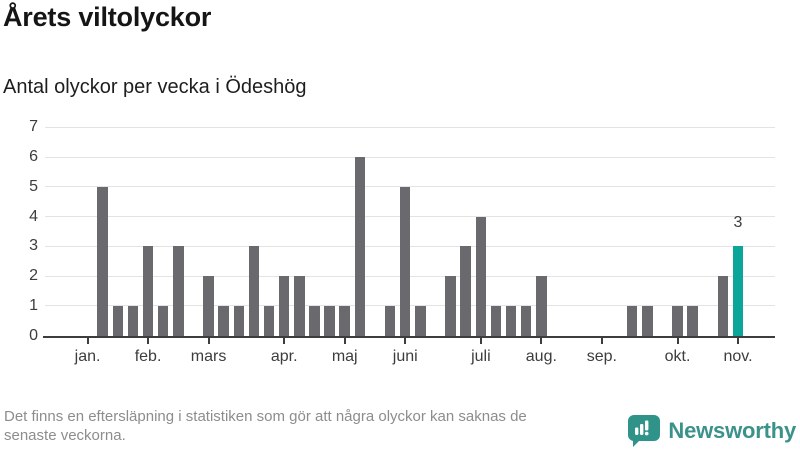 Image resolution: width=800 pixels, height=450 pixels. I want to click on newsworthy-logo: Newsworthy, so click(711, 431).